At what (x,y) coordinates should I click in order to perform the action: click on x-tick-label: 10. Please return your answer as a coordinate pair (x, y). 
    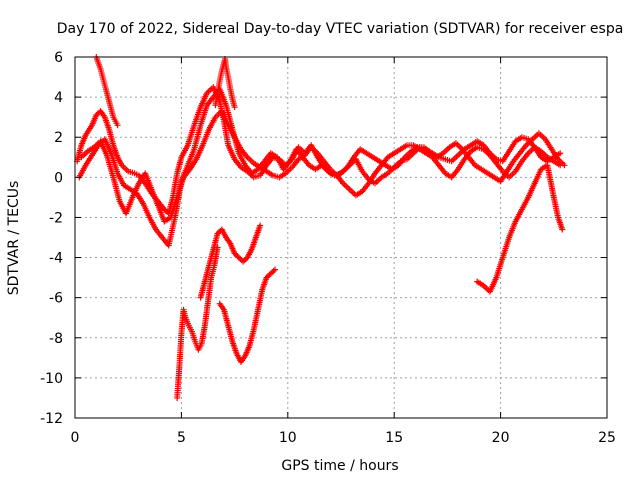
    Looking at the image, I should click on (288, 438).